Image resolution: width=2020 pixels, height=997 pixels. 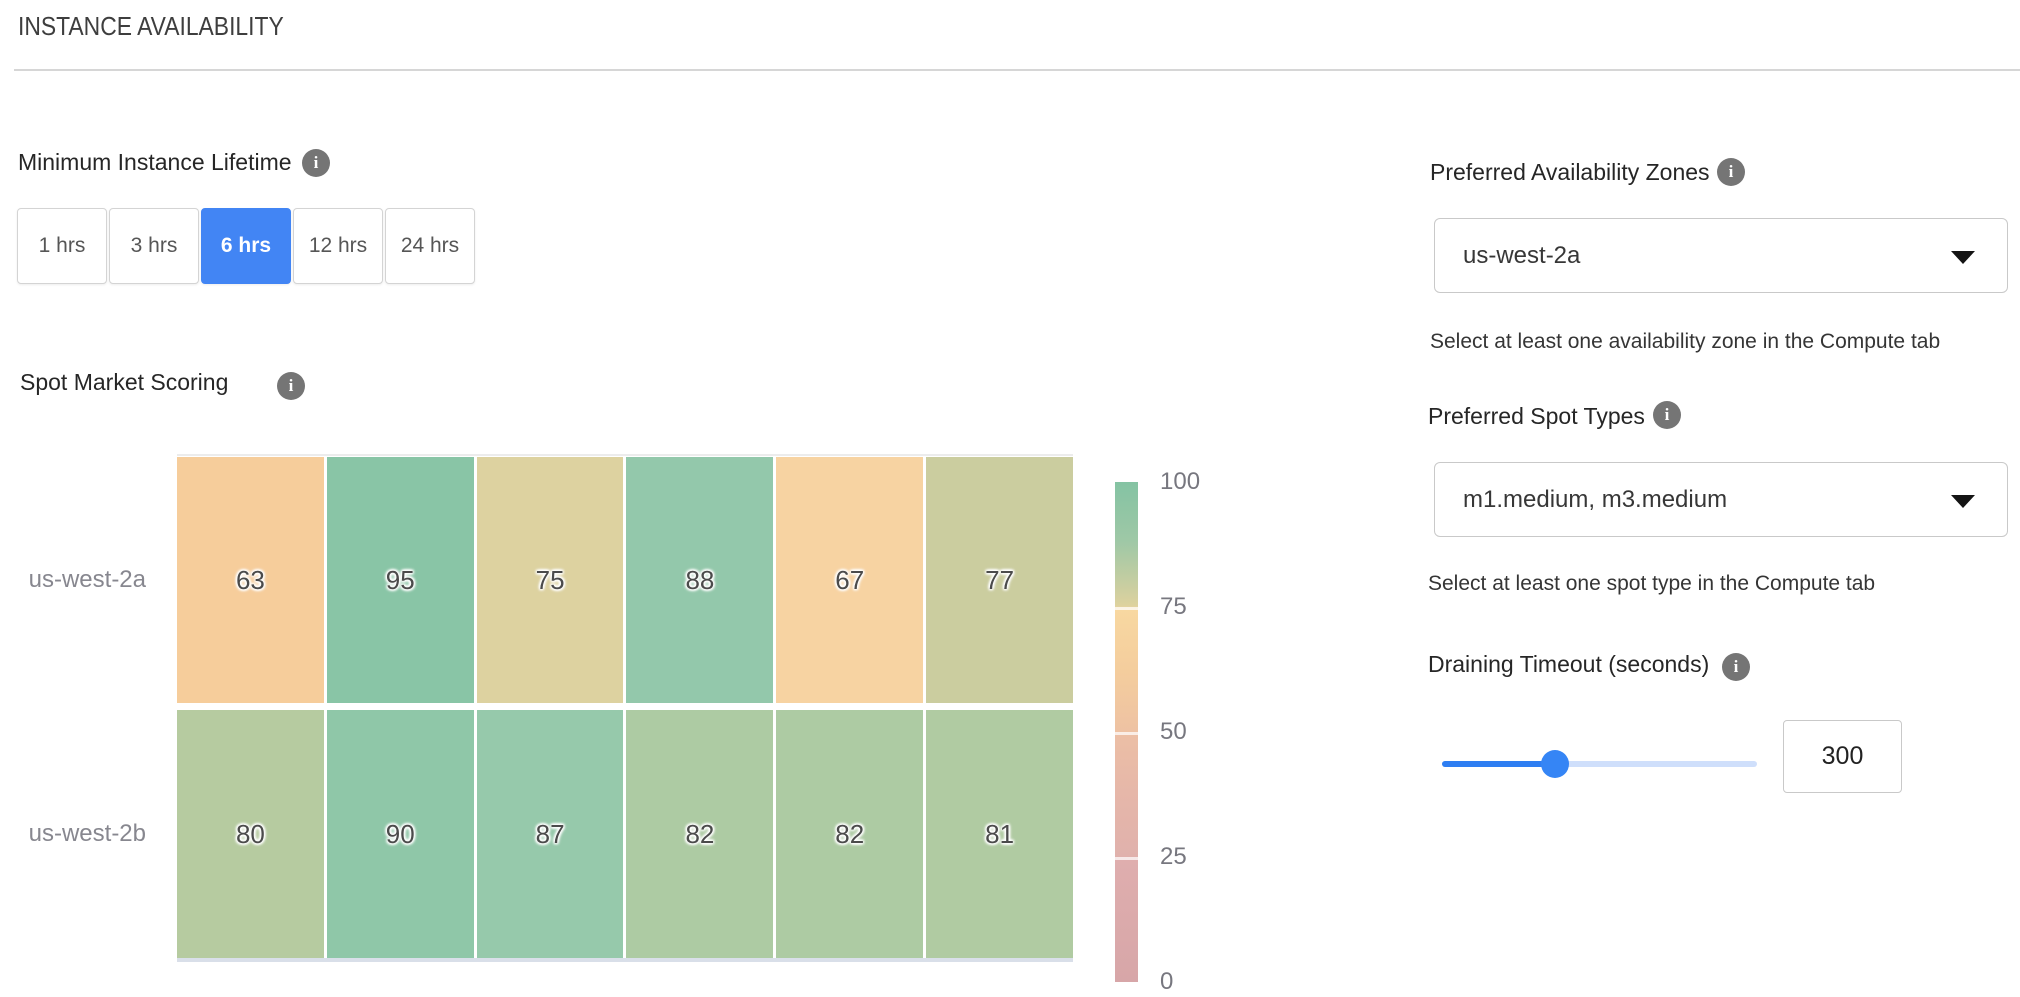 I want to click on zones-select-value: us-west-2a, so click(x=1522, y=255).